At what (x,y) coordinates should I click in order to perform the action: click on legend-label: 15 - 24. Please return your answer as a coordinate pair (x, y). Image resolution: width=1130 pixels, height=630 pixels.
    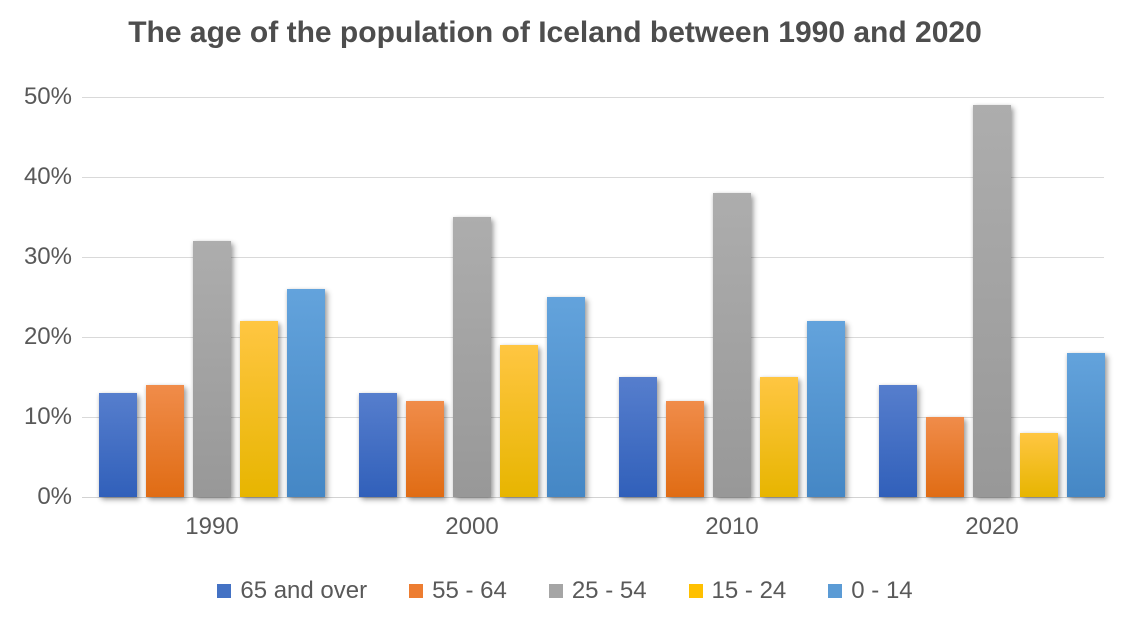
    Looking at the image, I should click on (749, 590).